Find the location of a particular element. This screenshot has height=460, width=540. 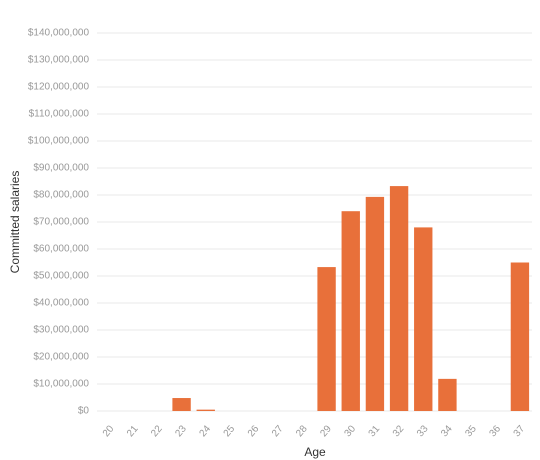

x-tick-label: 26 is located at coordinates (254, 431).